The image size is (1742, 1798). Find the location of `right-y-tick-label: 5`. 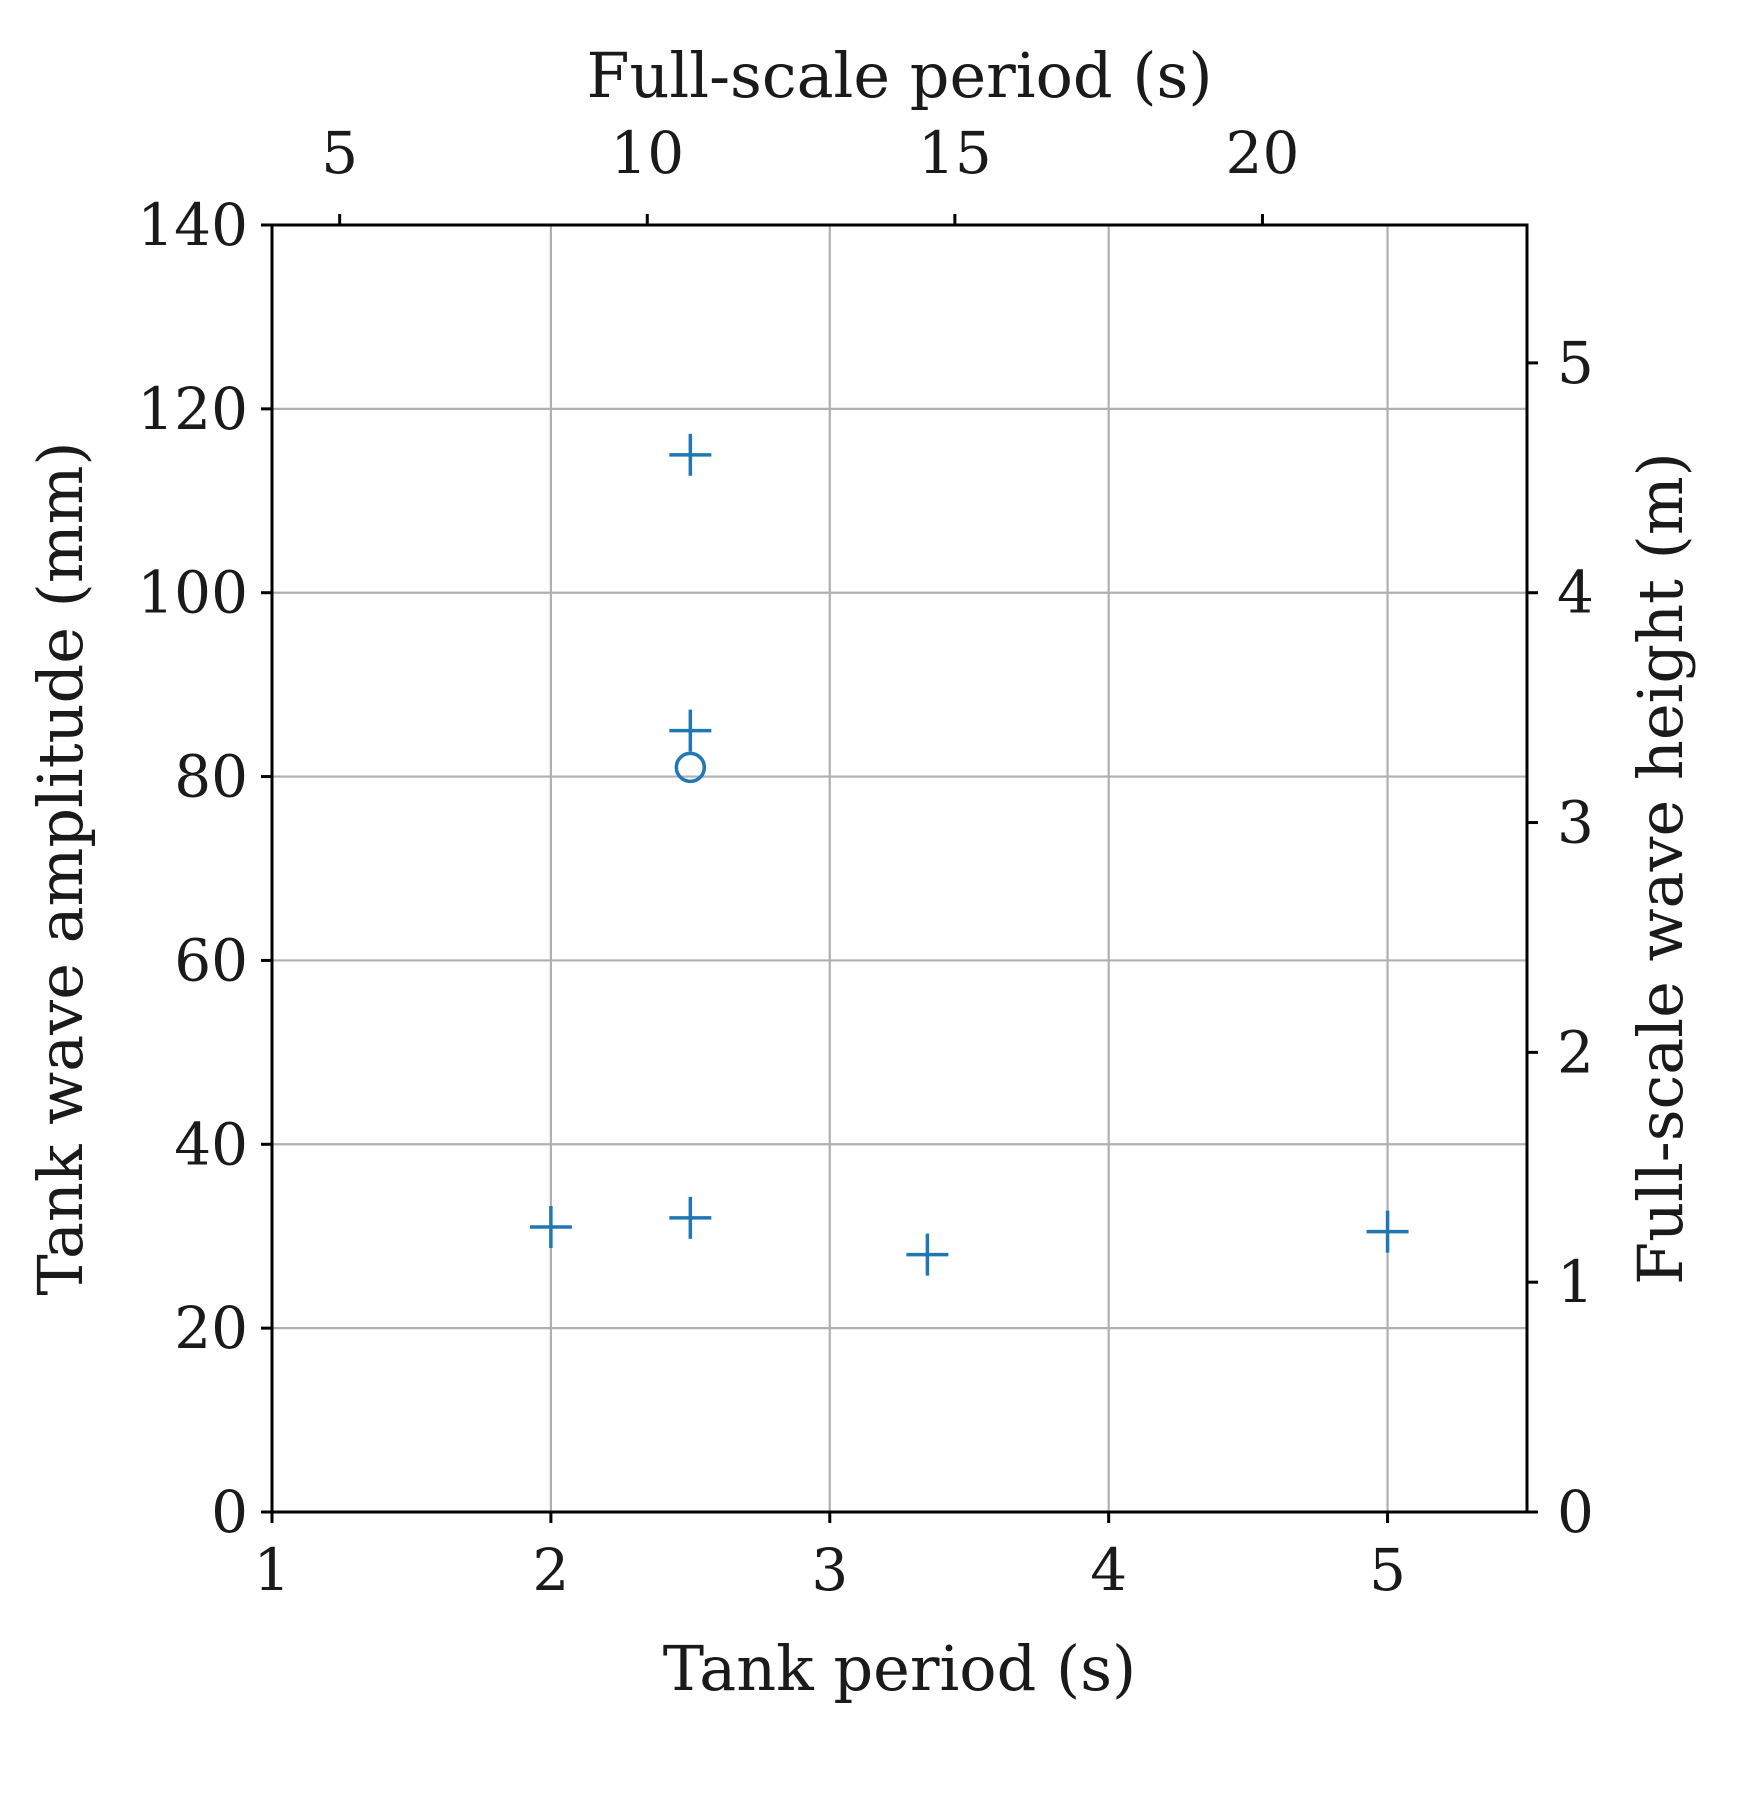

right-y-tick-label: 5 is located at coordinates (1575, 363).